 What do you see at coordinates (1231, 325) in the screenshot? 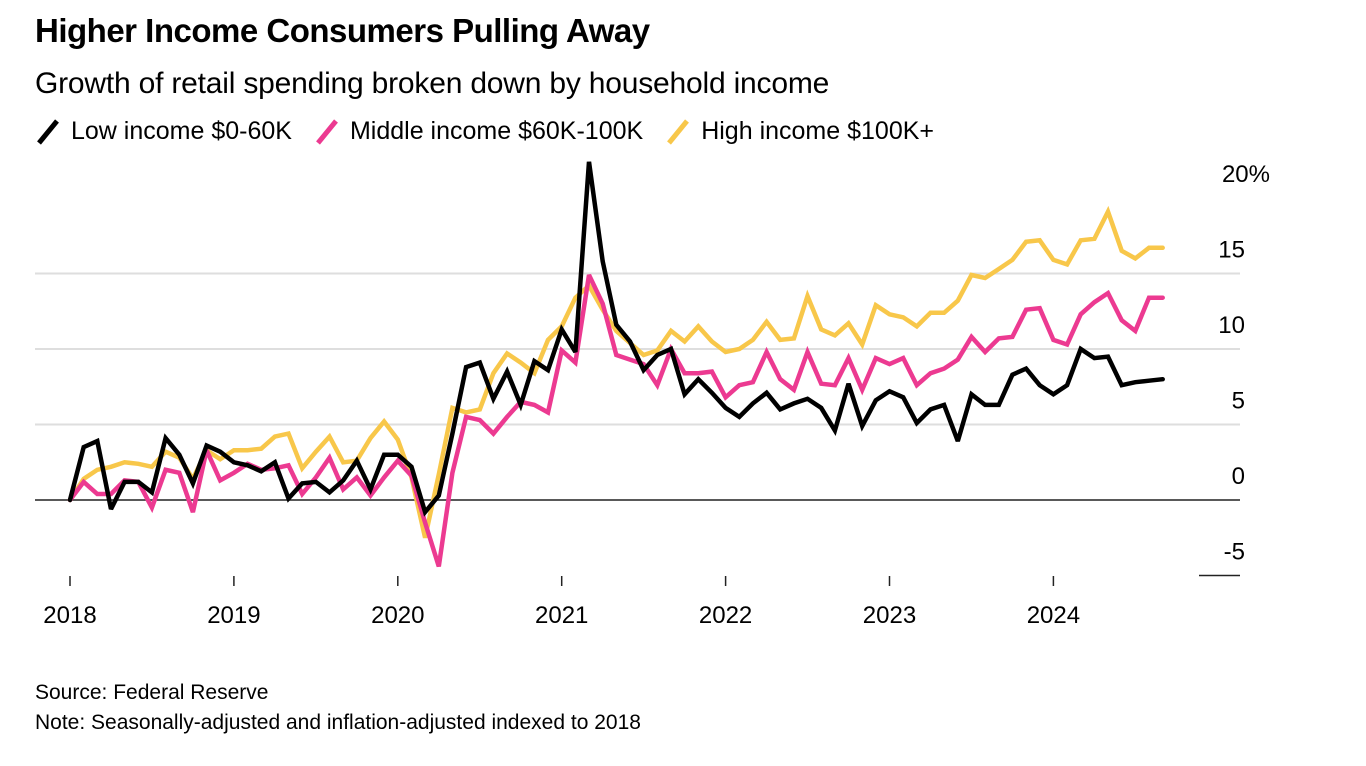
I see `y-tick-label: 10` at bounding box center [1231, 325].